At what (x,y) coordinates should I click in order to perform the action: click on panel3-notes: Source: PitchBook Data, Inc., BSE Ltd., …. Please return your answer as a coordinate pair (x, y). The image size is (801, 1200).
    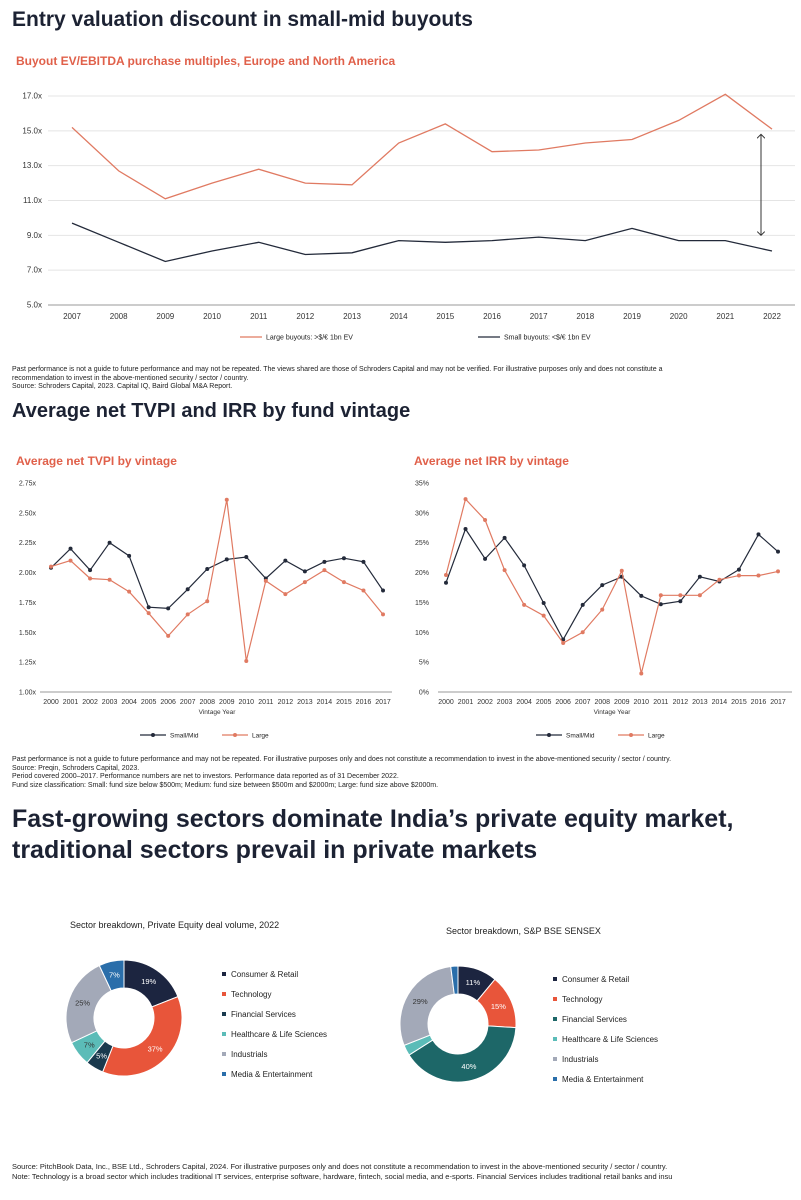
    Looking at the image, I should click on (342, 1172).